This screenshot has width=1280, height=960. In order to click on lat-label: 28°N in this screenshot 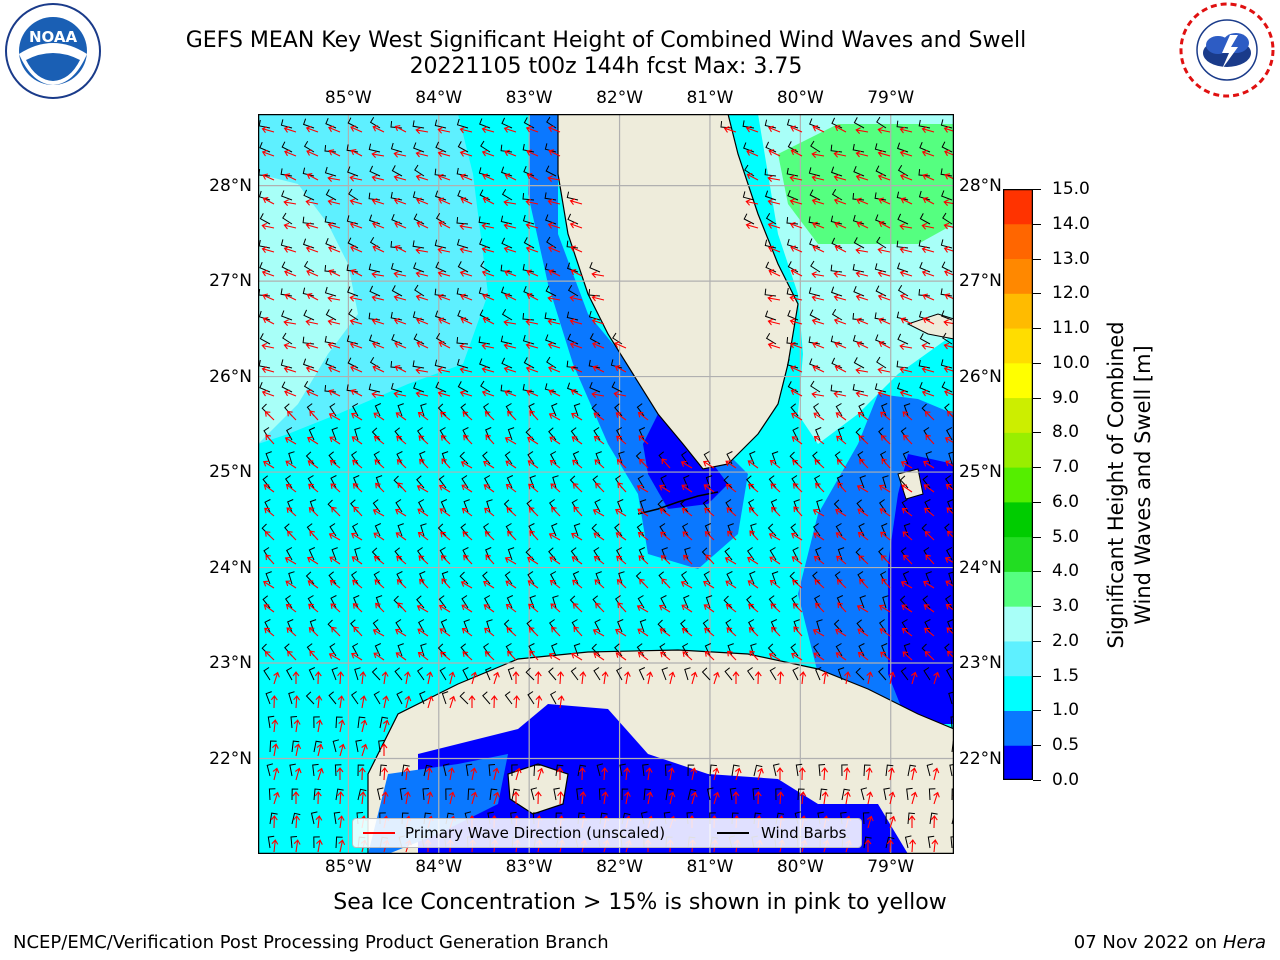, I will do `click(230, 185)`.